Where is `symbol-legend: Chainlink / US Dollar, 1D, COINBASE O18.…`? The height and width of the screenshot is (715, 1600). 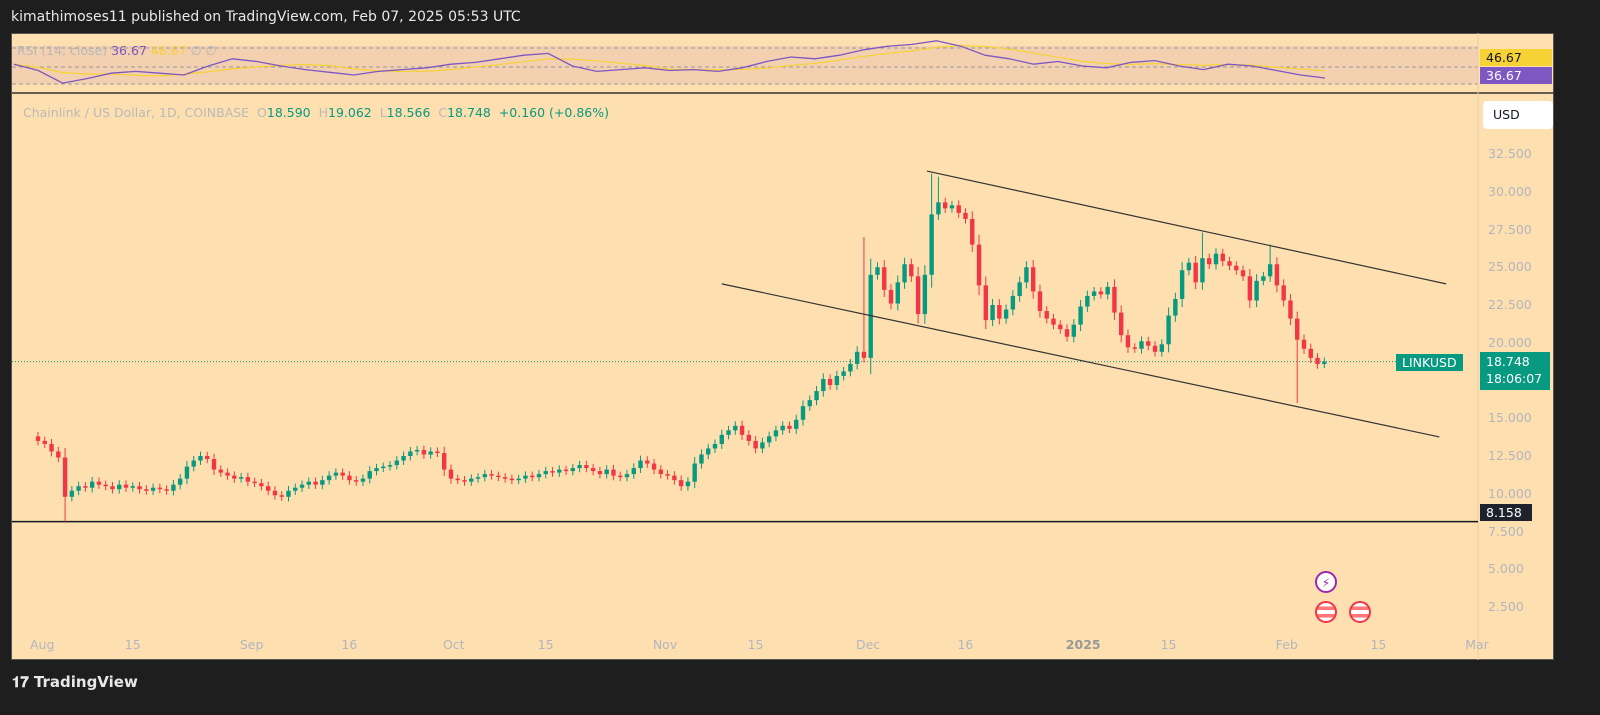
symbol-legend: Chainlink / US Dollar, 1D, COINBASE O18.… is located at coordinates (316, 112).